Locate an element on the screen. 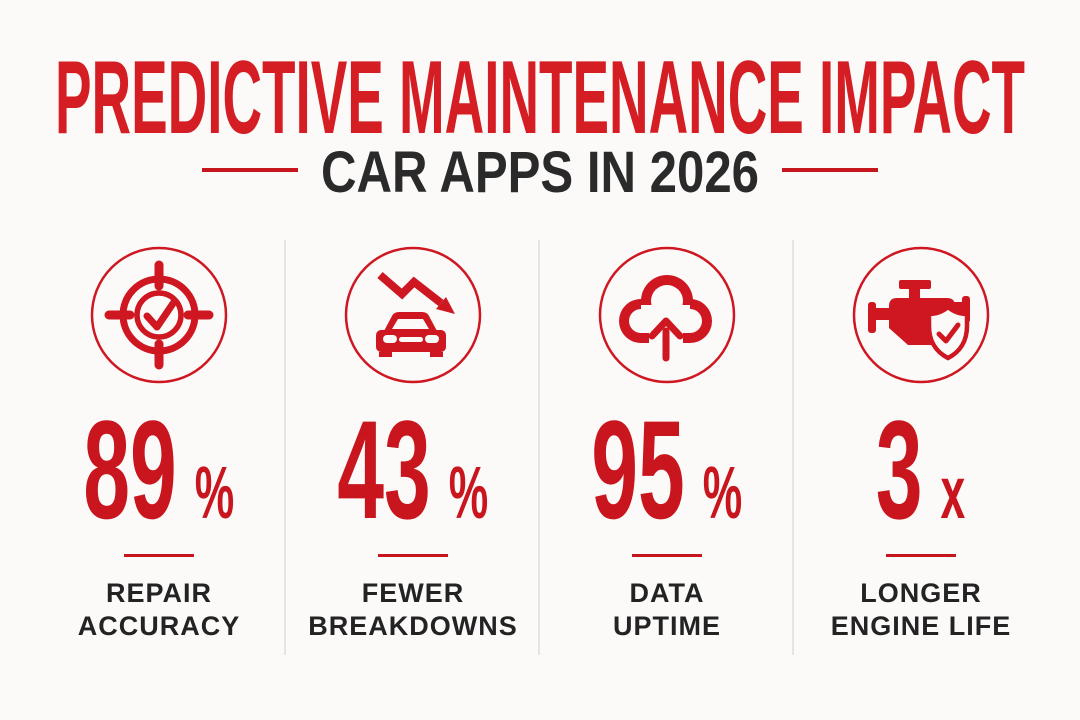 This screenshot has width=1080, height=720. crosshair-ticks is located at coordinates (159, 315).